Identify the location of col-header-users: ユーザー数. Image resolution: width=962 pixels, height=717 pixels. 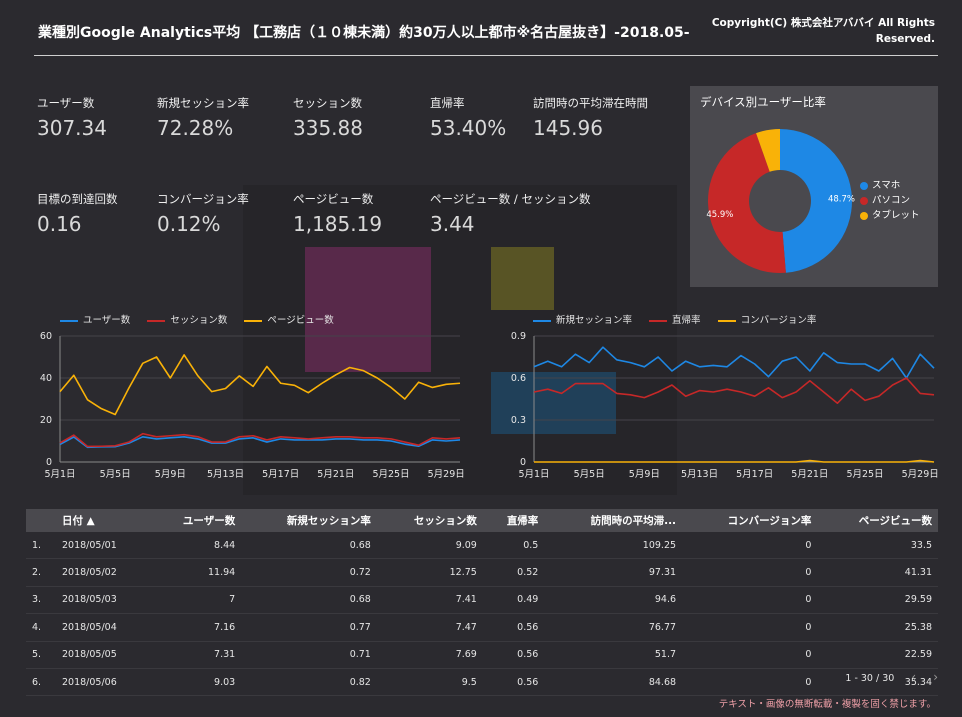
(196, 520).